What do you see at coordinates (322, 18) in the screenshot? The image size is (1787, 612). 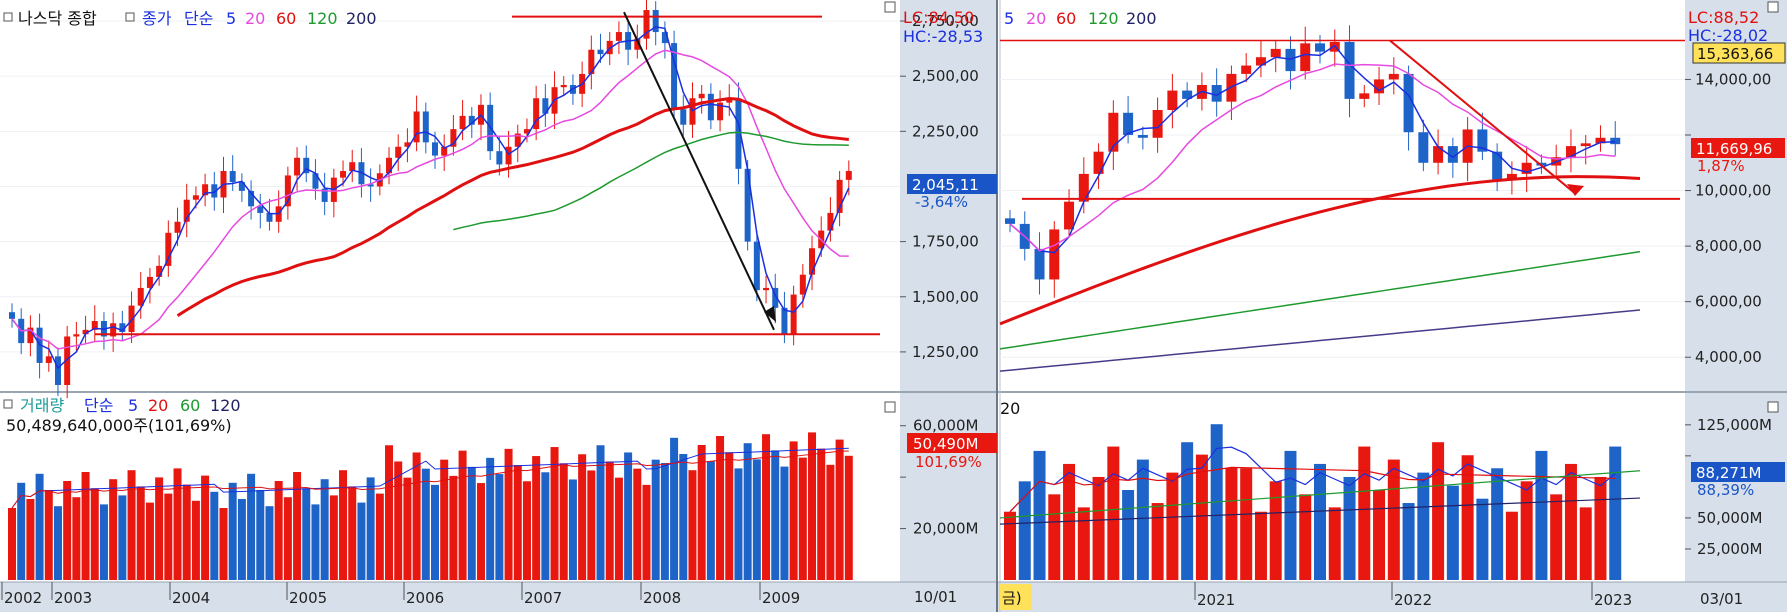 I see `ma120-label: 120` at bounding box center [322, 18].